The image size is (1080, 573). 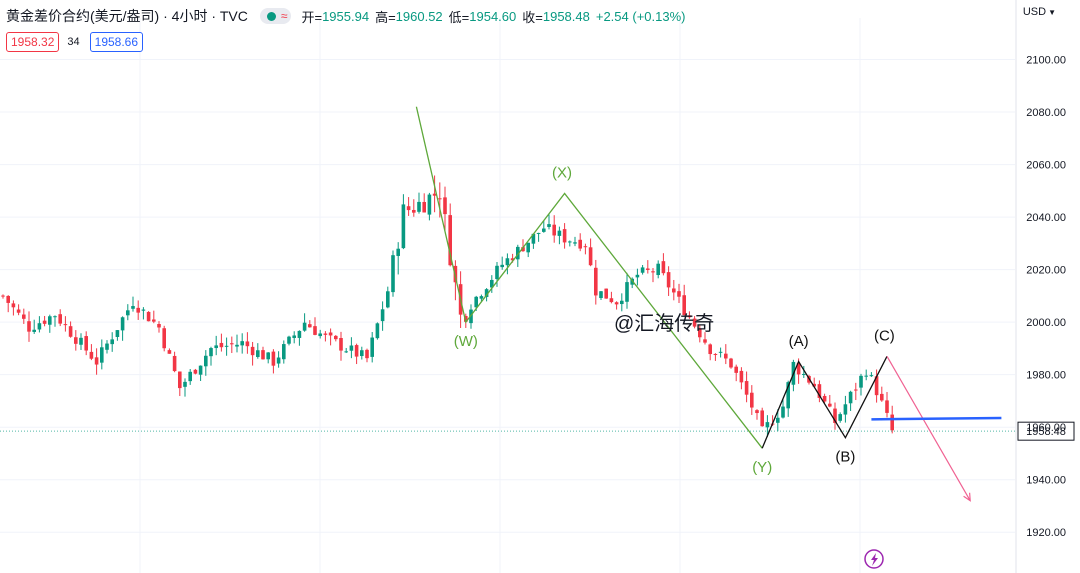 I want to click on support-line, so click(x=936, y=418).